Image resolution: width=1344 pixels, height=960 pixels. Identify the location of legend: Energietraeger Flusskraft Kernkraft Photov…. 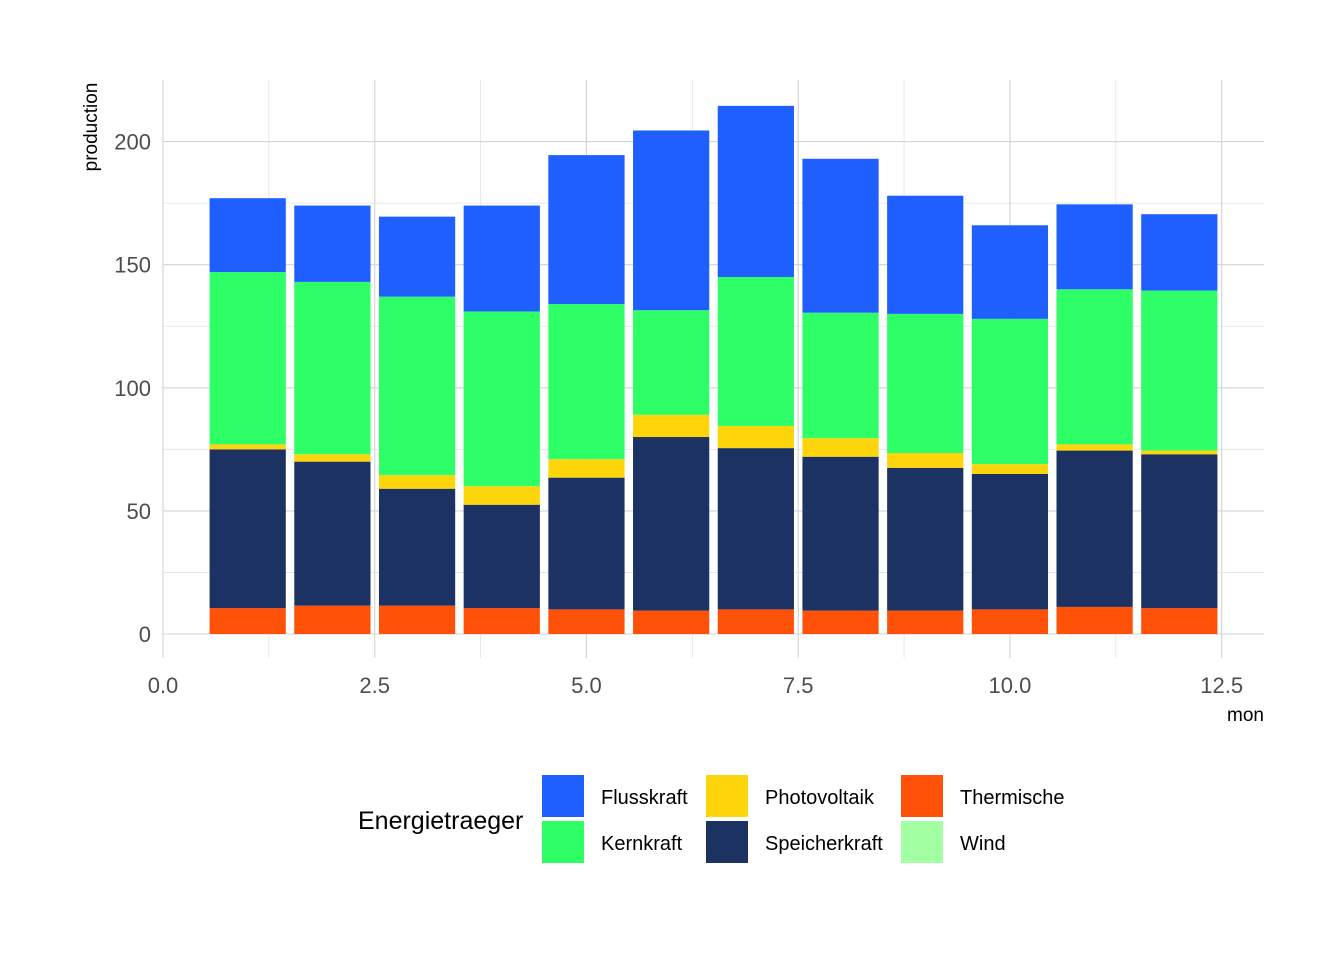
(711, 819).